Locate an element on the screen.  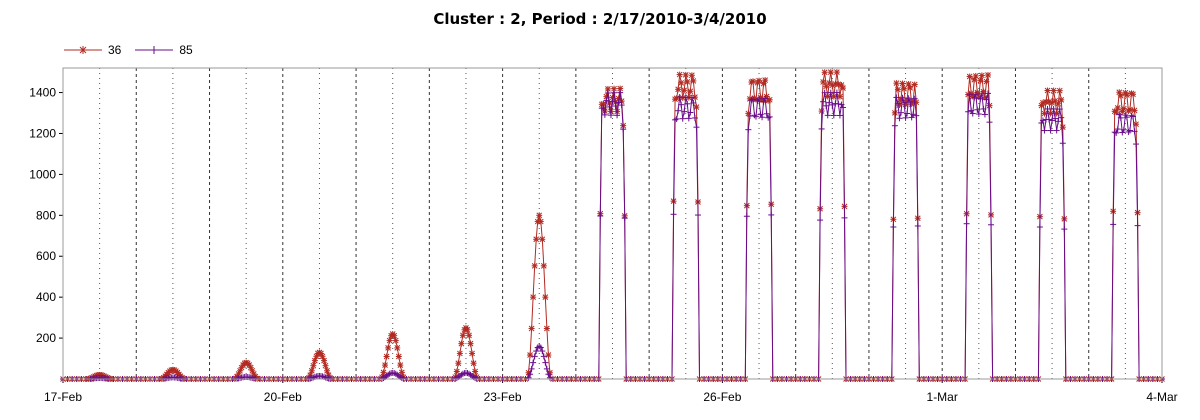
legend-item-36: 36 is located at coordinates (92, 50).